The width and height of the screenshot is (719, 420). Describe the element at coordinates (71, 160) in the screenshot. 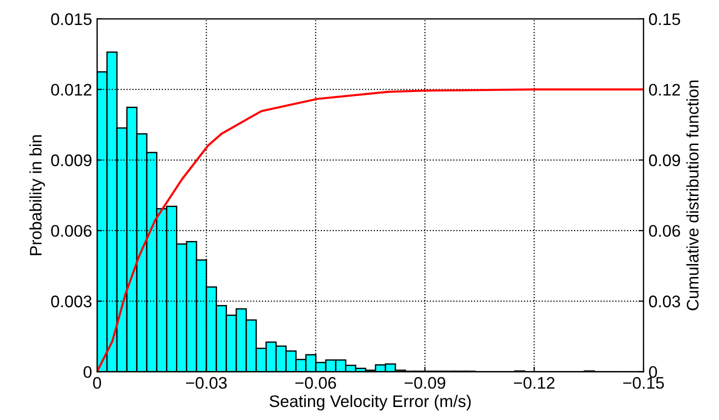

I see `y-tick-label: 0.009` at that location.